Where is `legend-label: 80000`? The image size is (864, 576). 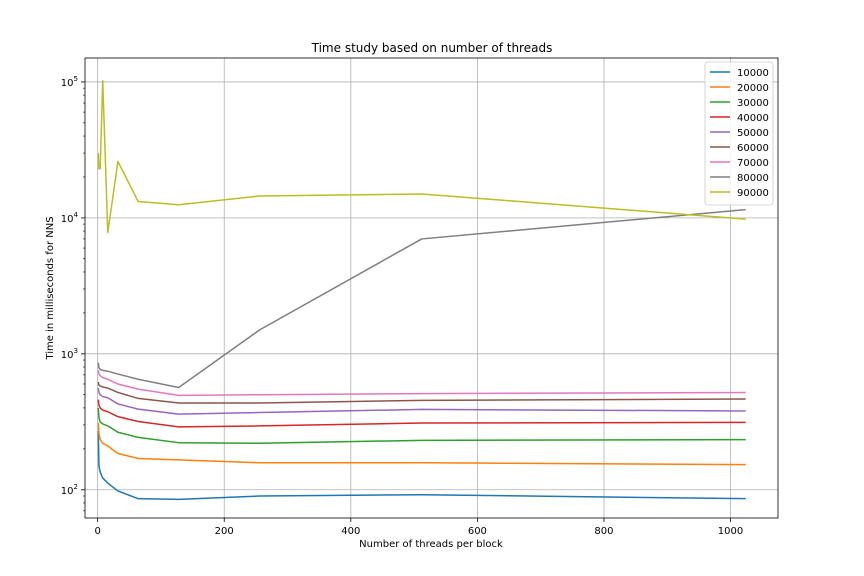
legend-label: 80000 is located at coordinates (753, 178).